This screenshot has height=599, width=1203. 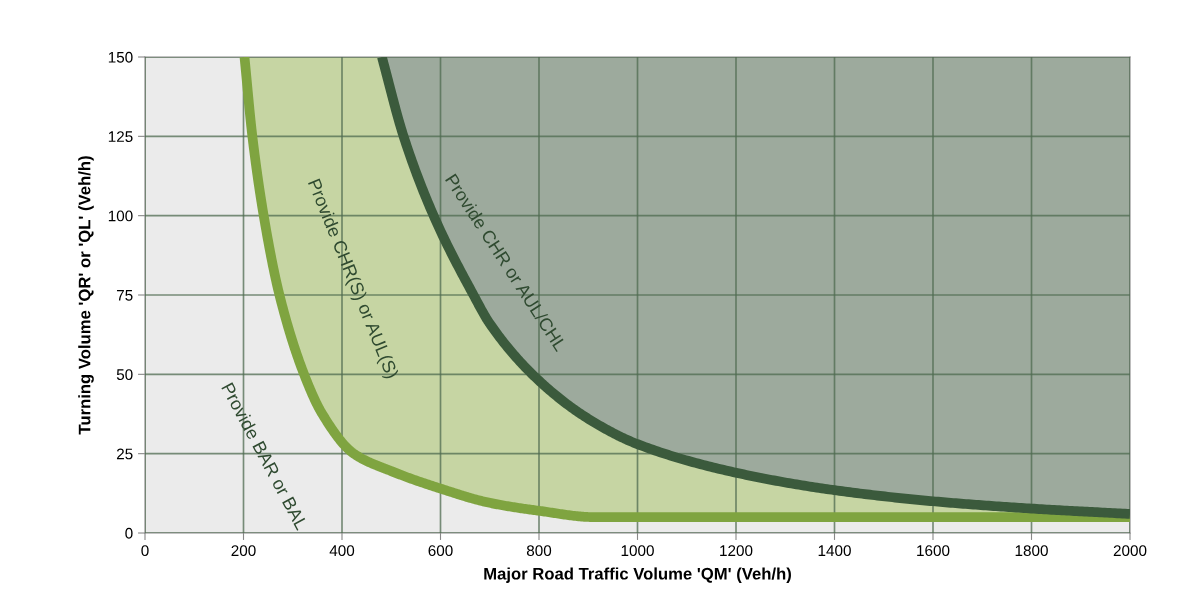 What do you see at coordinates (129, 533) in the screenshot?
I see `y-tick-label: 0` at bounding box center [129, 533].